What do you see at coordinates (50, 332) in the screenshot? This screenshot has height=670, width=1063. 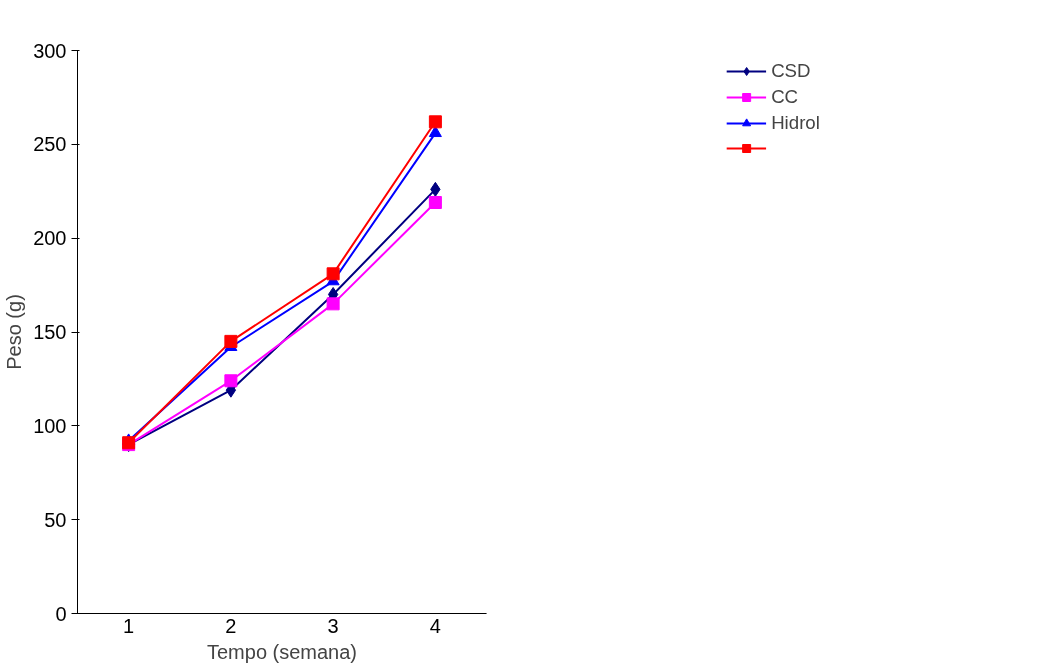 I see `y-tick-label: 150` at bounding box center [50, 332].